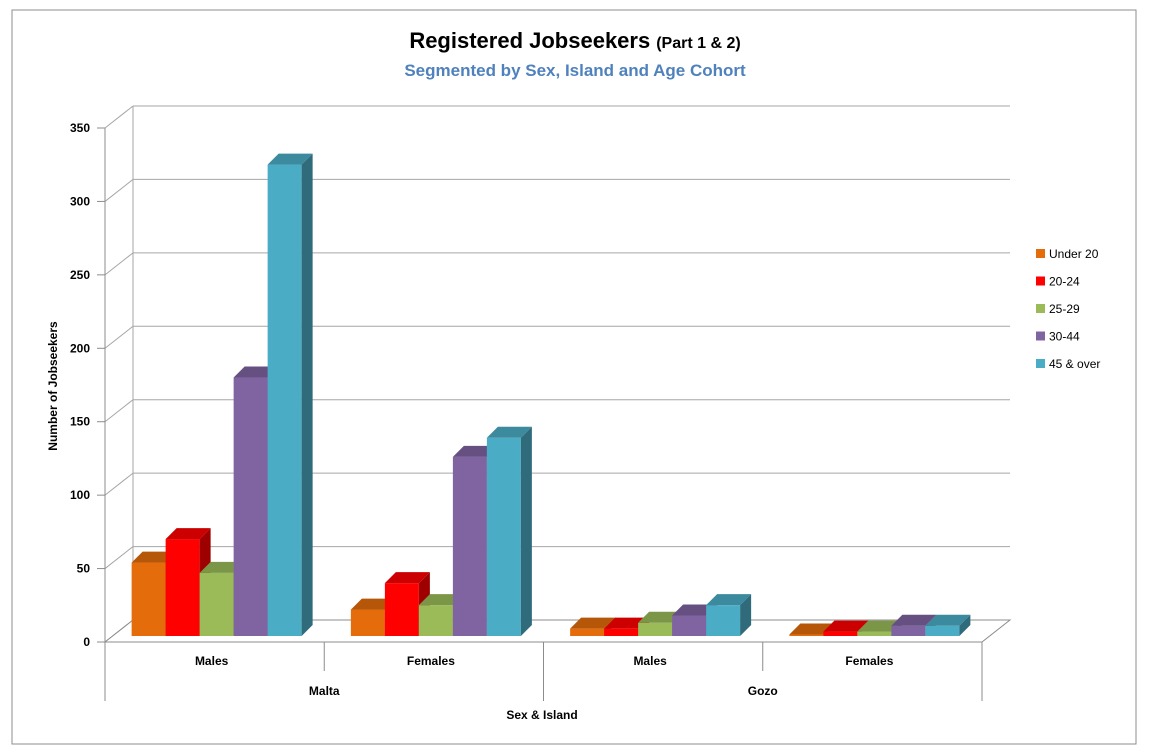 This screenshot has height=756, width=1150. I want to click on chart-title: Registered Jobseekers (Part 1 & 2), so click(574, 40).